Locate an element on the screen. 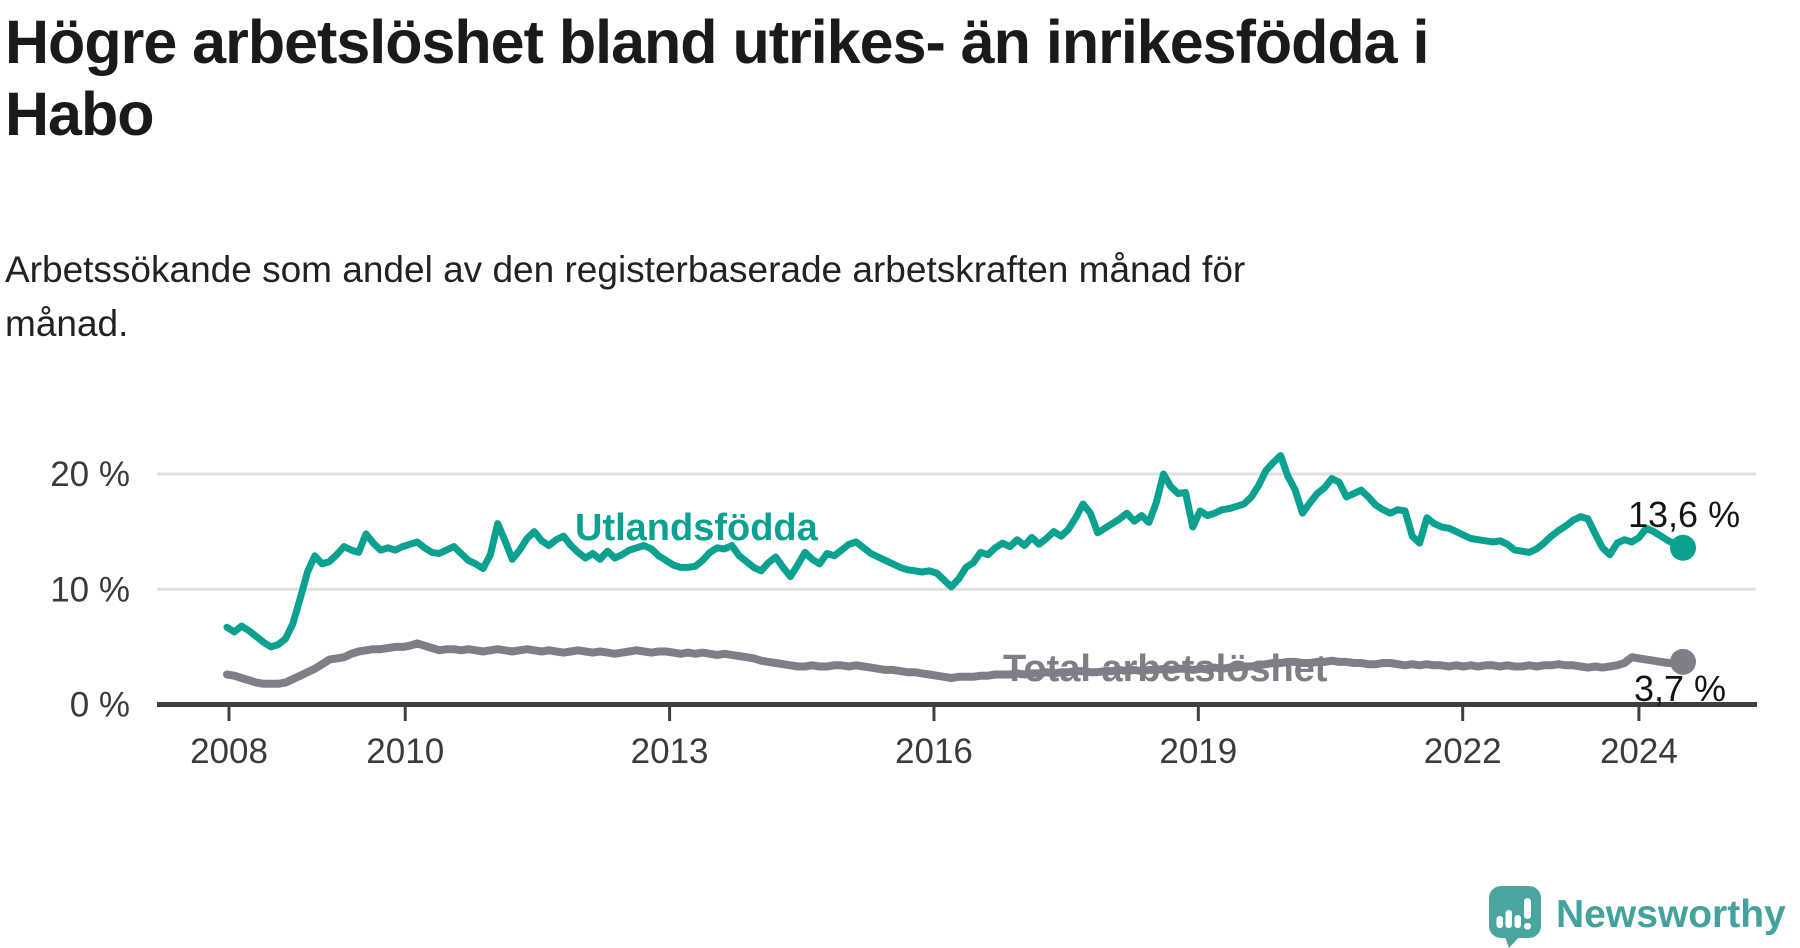  x-axis-label-2024: 2024 is located at coordinates (1639, 751).